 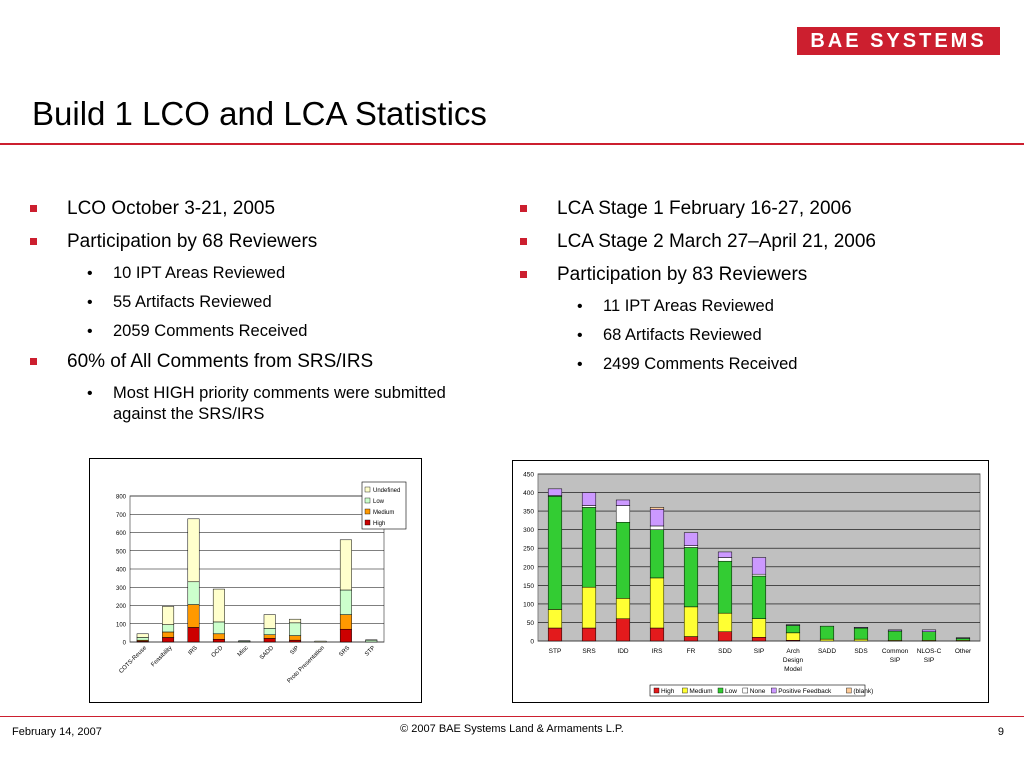 I want to click on x-tick-label: Arch Design Model, so click(x=793, y=660).